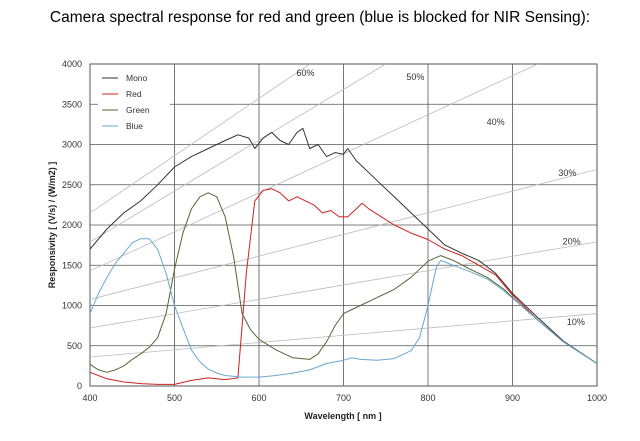 The height and width of the screenshot is (441, 640). Describe the element at coordinates (258, 398) in the screenshot. I see `x-tick-label: 600` at that location.